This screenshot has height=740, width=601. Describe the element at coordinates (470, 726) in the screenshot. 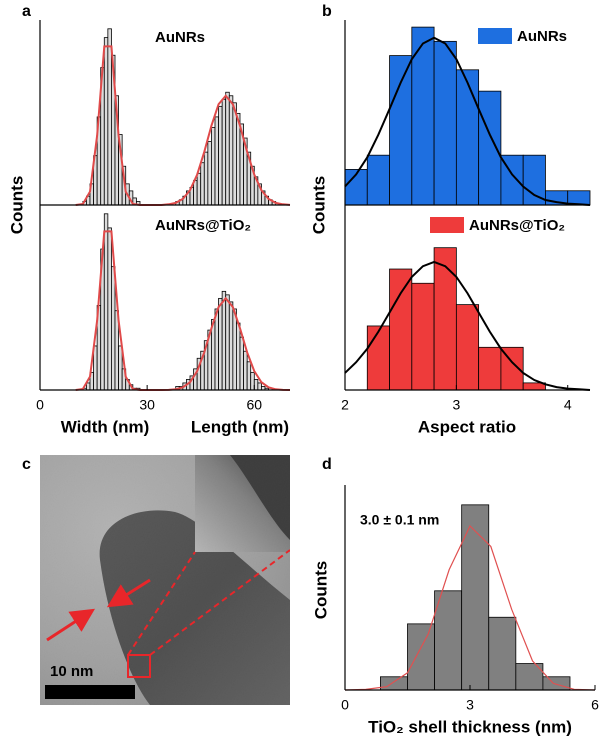

I see `x-axis-label: TiO₂ shell thickness (nm)` at that location.